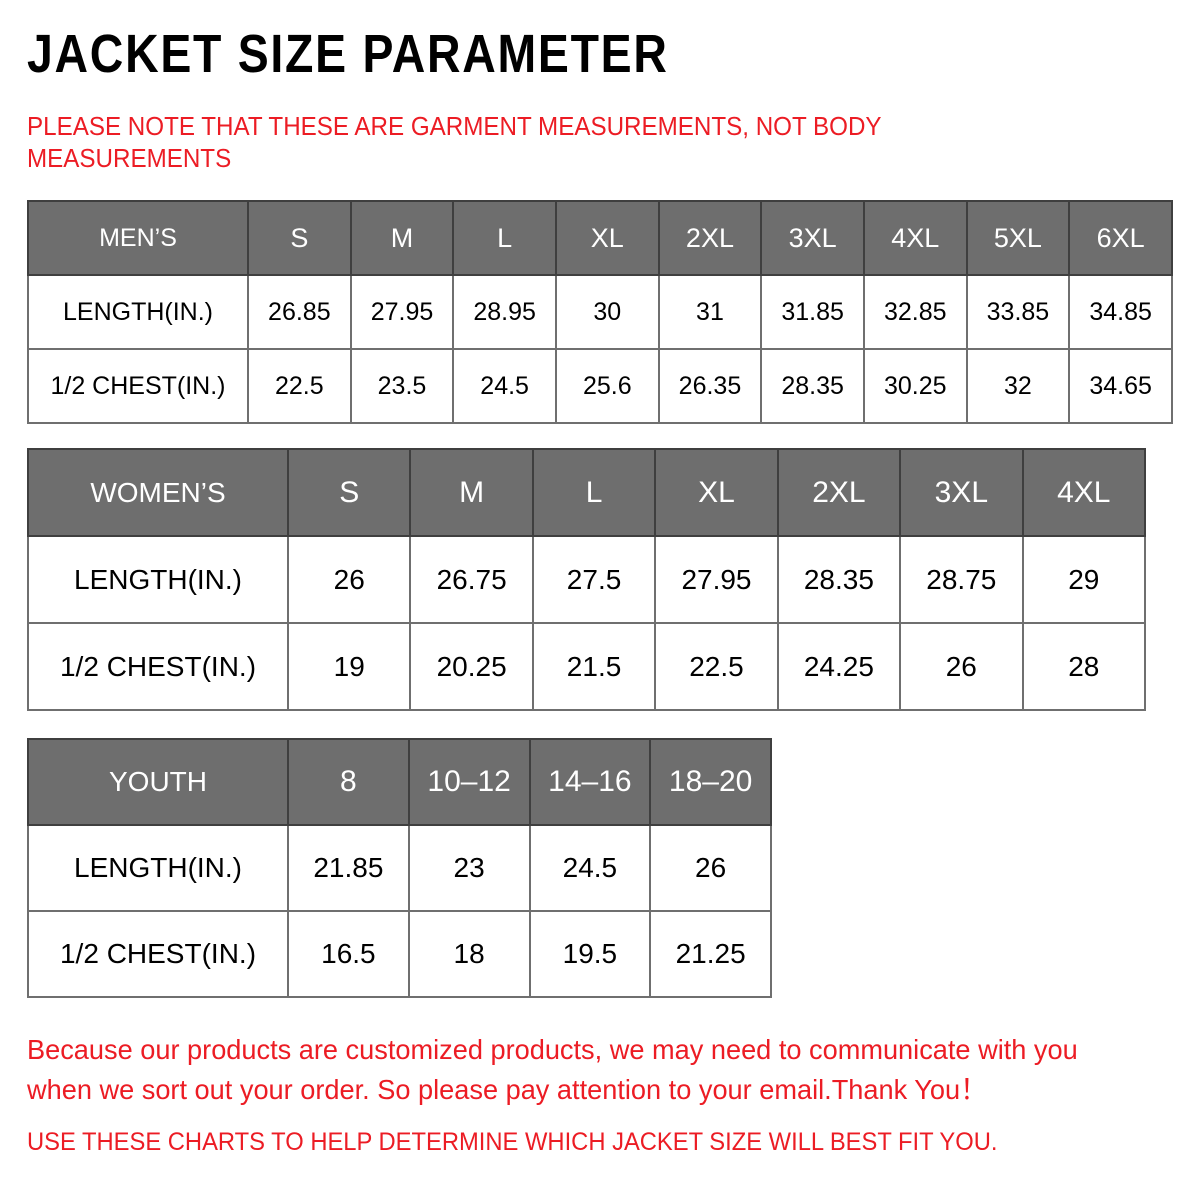 The image size is (1200, 1200). What do you see at coordinates (348, 954) in the screenshot?
I see `cell-youth-1-0: 16.5` at bounding box center [348, 954].